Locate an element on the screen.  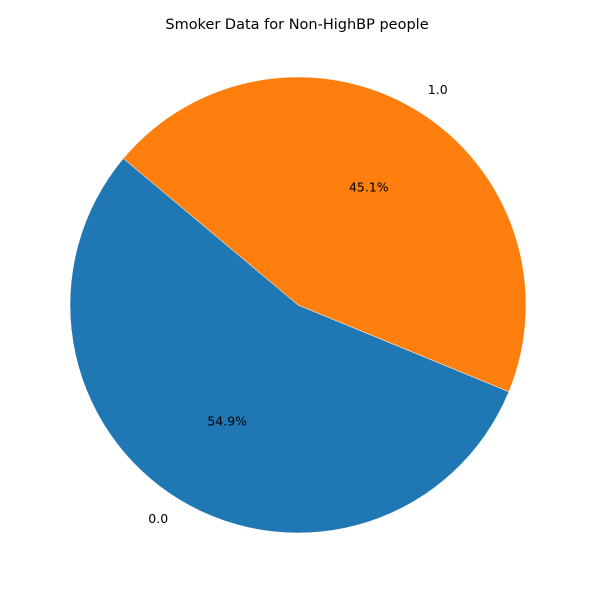
percent-label-1.0: 45.1% is located at coordinates (369, 187).